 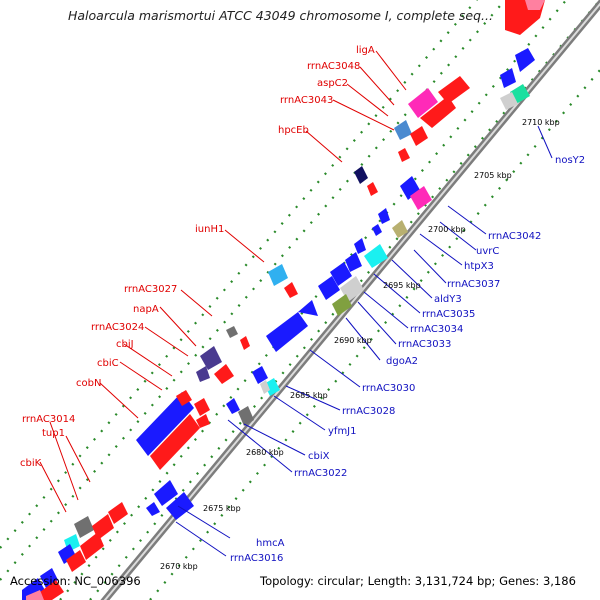 What do you see at coordinates (424, 344) in the screenshot?
I see `gene-label: rrnAC3033` at bounding box center [424, 344].